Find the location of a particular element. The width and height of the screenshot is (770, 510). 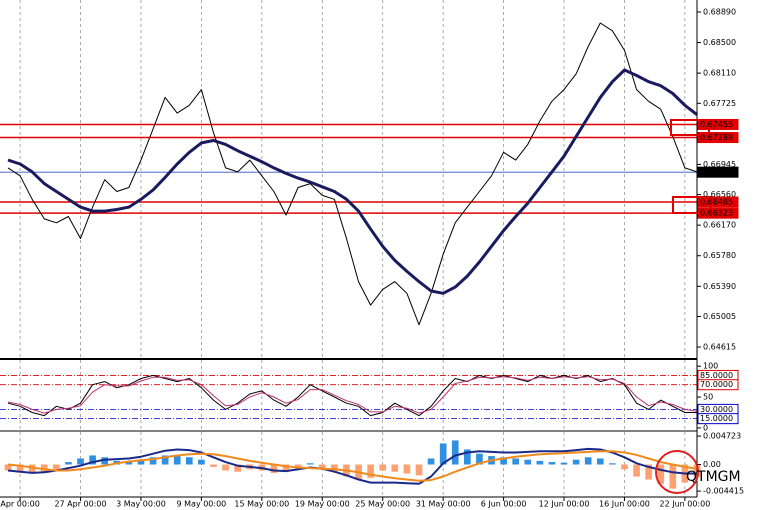

level-label: 0.66465 is located at coordinates (716, 202).